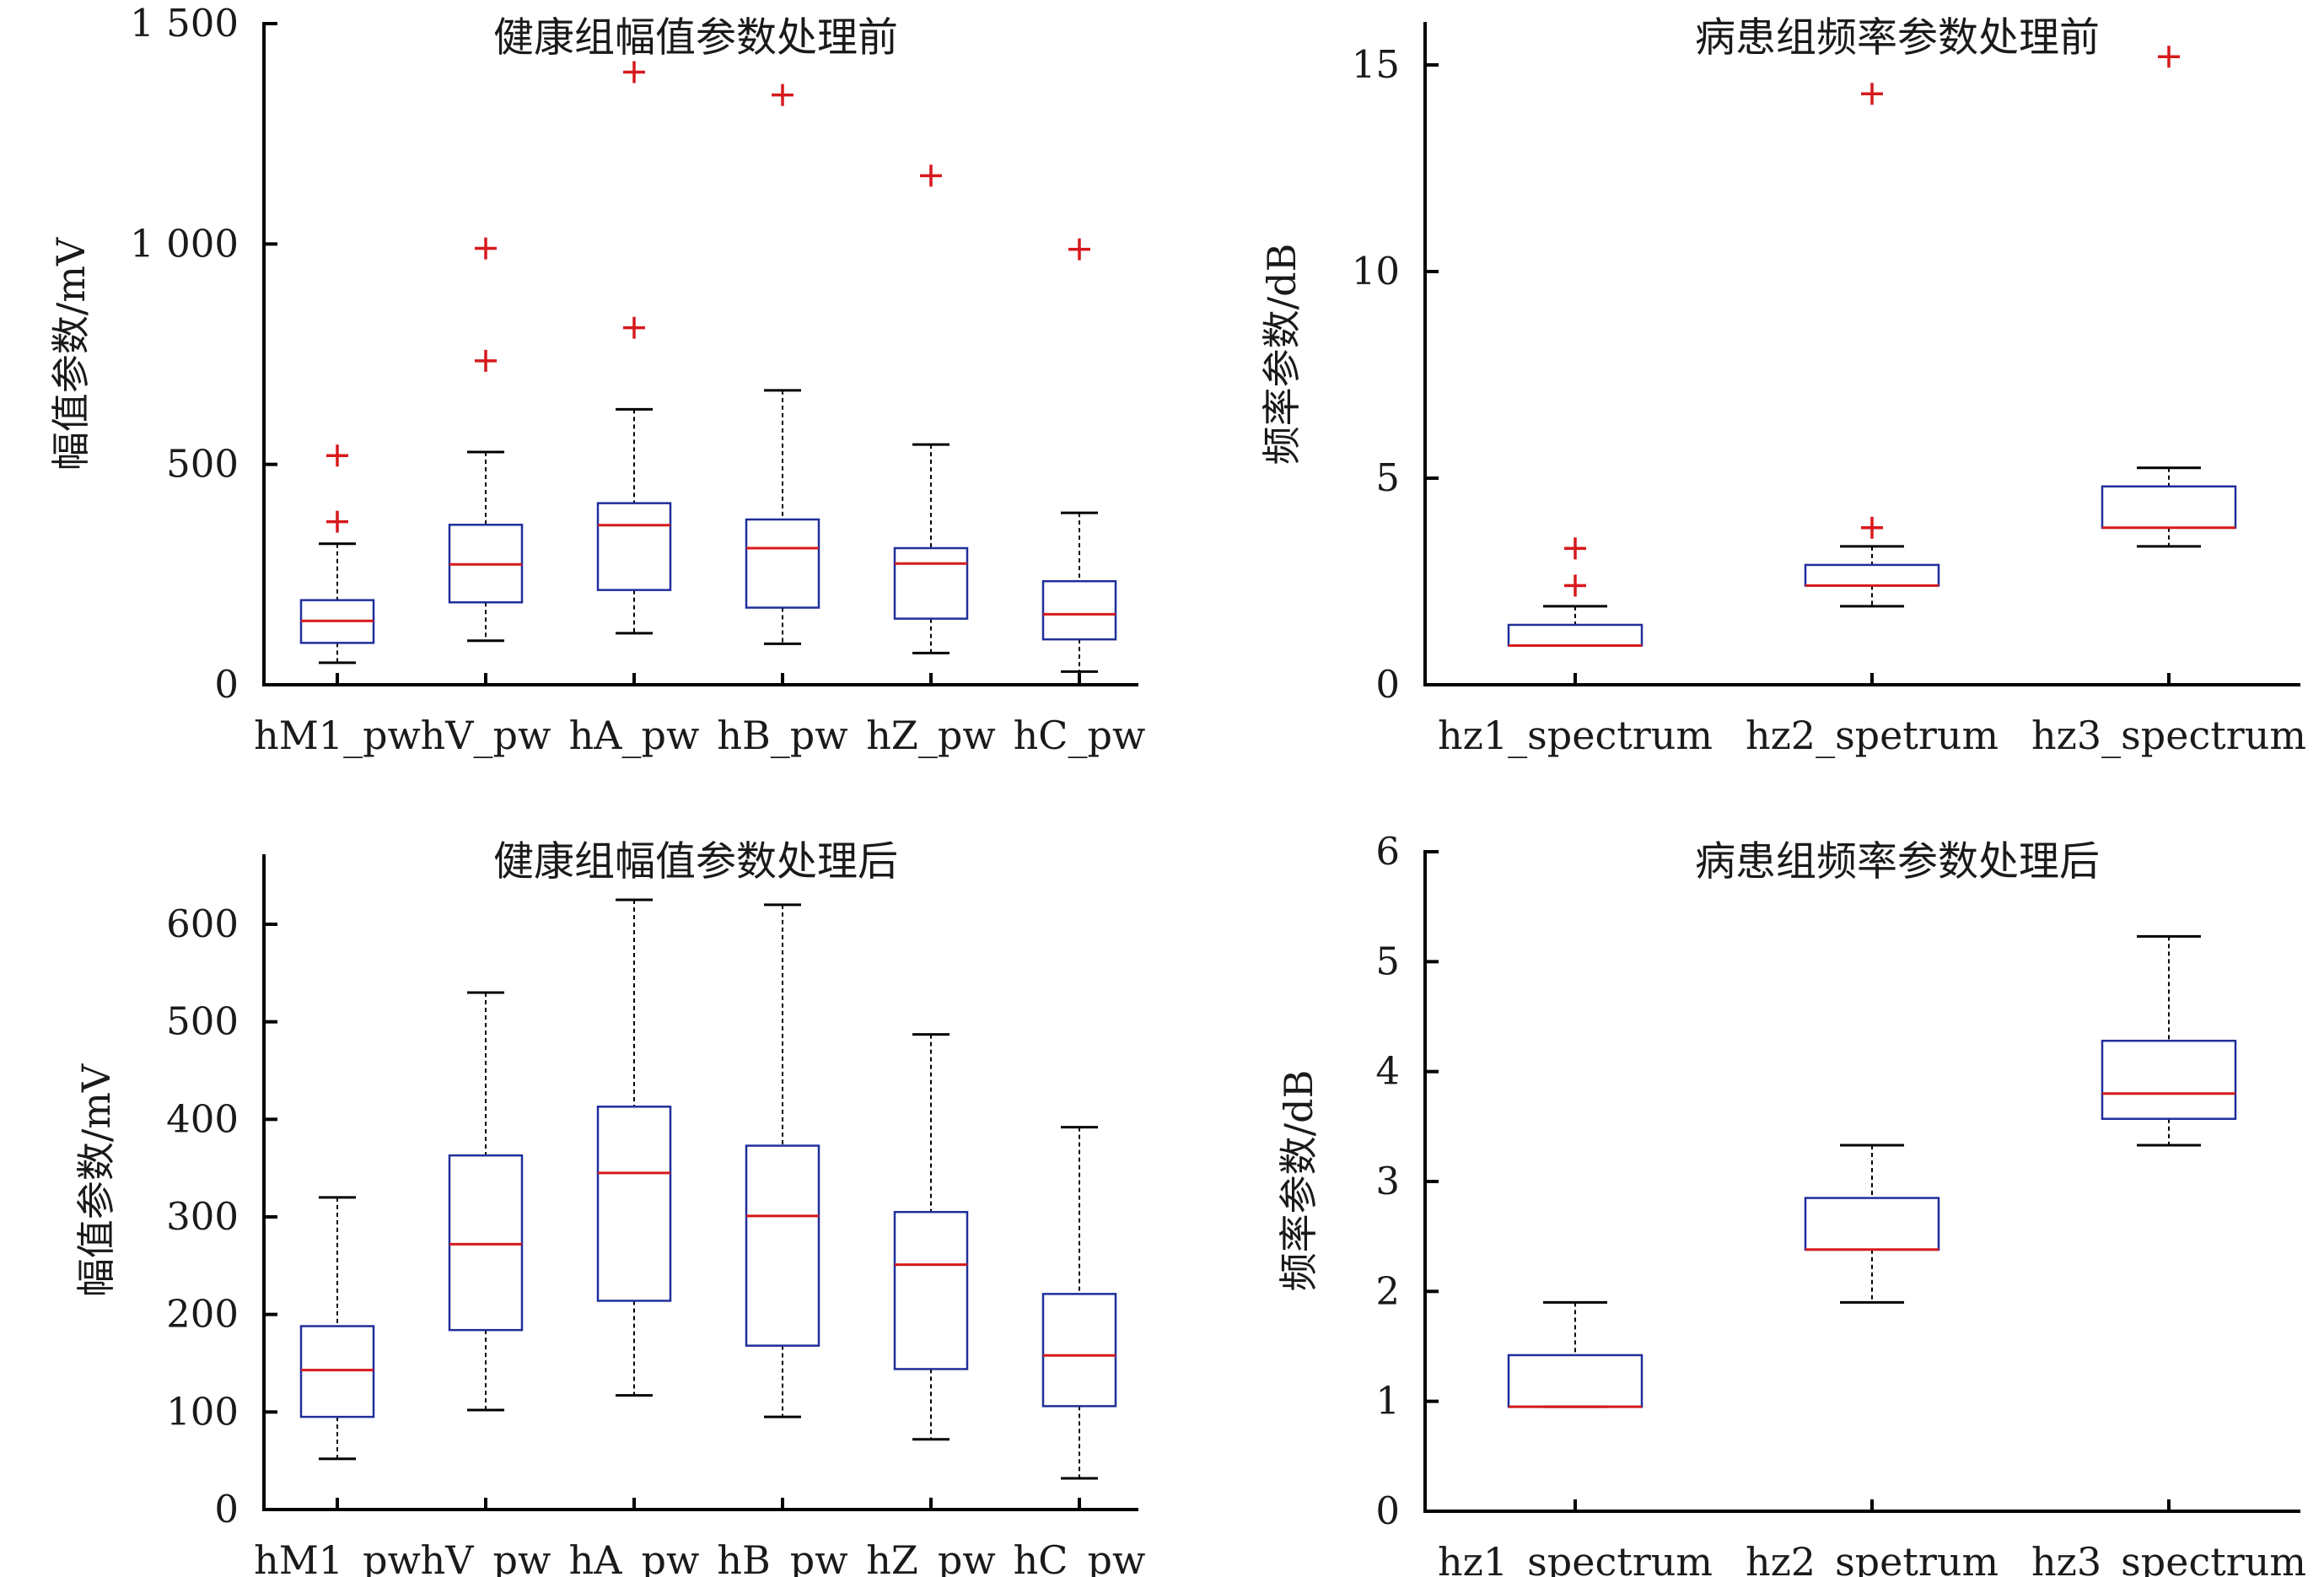  I want to click on y-tick-label: 1, so click(1387, 1401).